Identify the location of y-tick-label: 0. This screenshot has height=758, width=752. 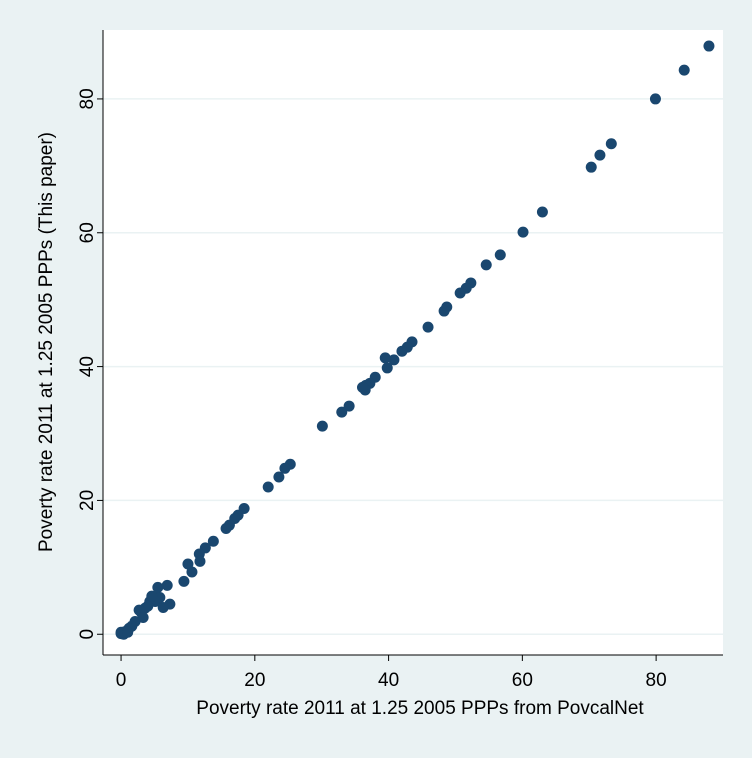
(87, 634).